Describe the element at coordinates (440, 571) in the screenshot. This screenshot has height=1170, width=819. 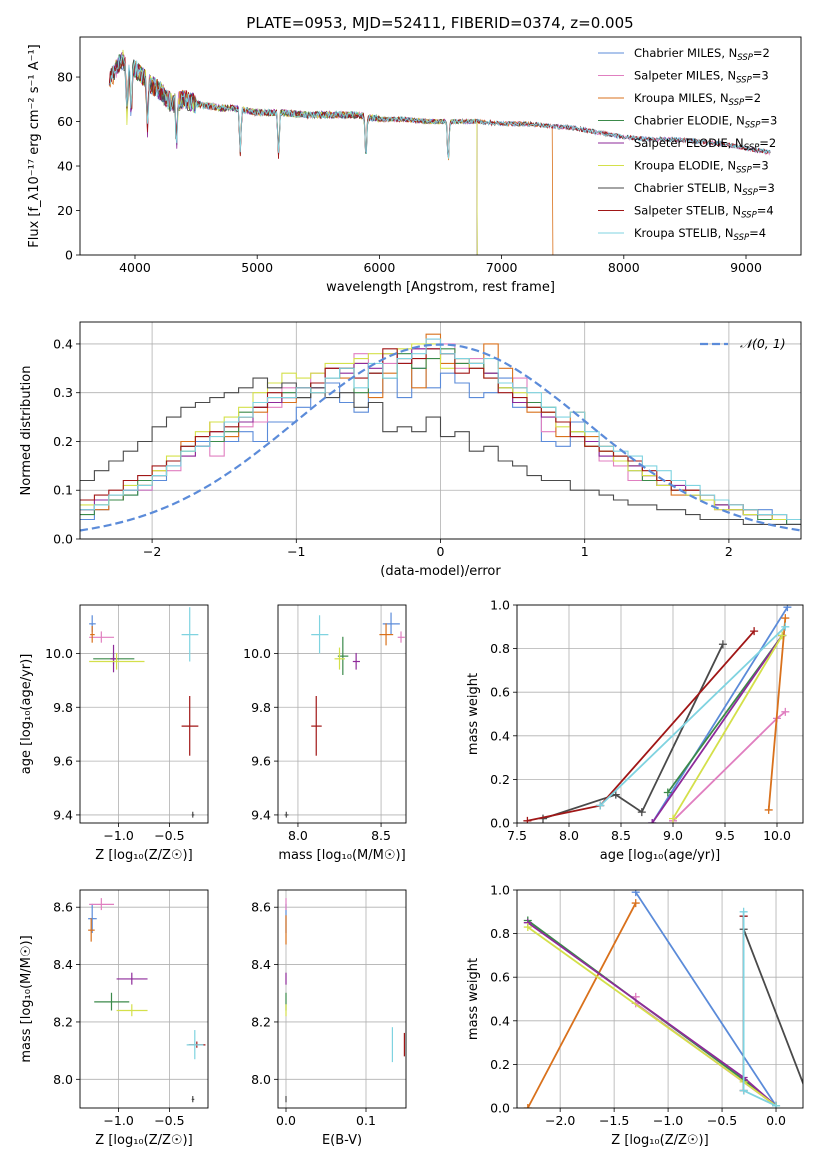
I see `x-axis-label: (data-model)/error` at that location.